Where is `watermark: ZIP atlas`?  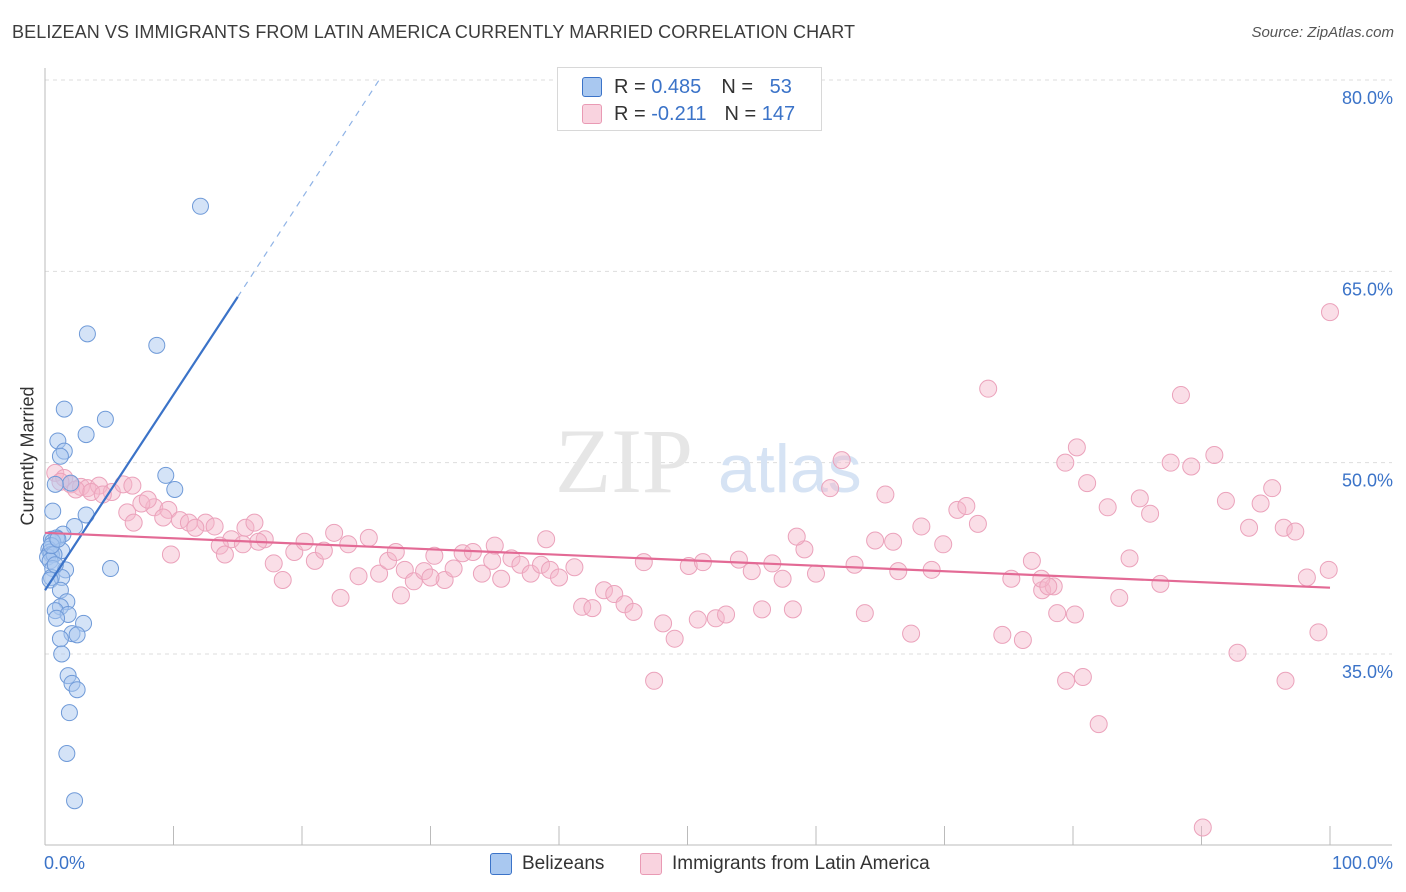 watermark: ZIP atlas is located at coordinates (708, 461).